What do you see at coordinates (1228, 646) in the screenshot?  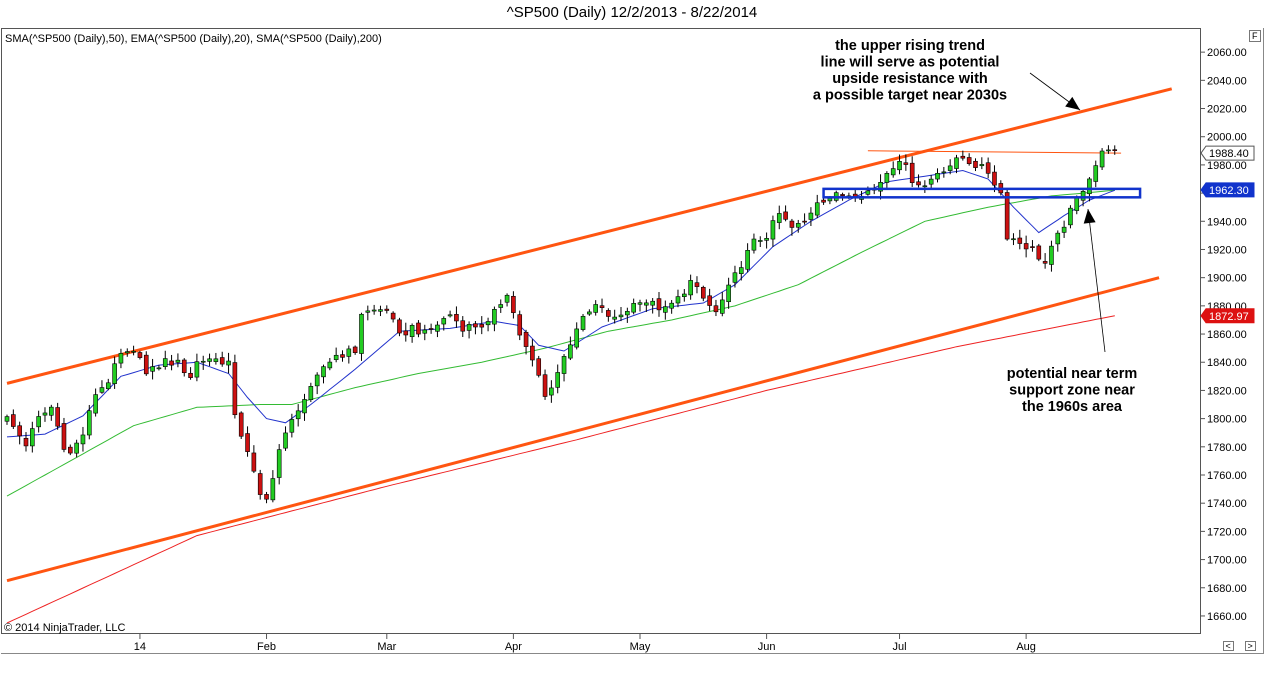 I see `scroll-left-button` at bounding box center [1228, 646].